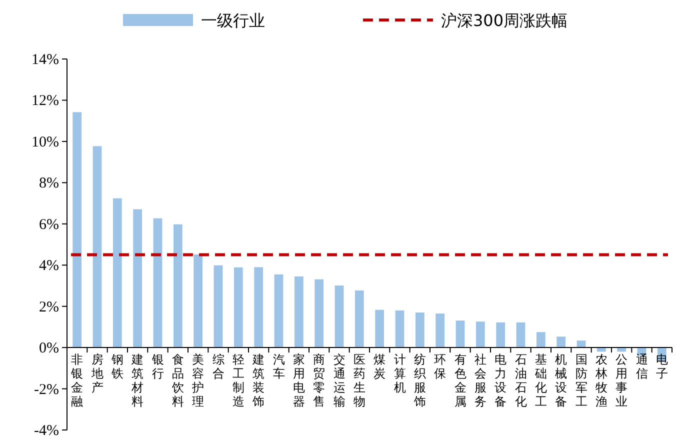 Image resolution: width=678 pixels, height=437 pixels. Describe the element at coordinates (642, 366) in the screenshot. I see `x-tick-label: 通信` at that location.